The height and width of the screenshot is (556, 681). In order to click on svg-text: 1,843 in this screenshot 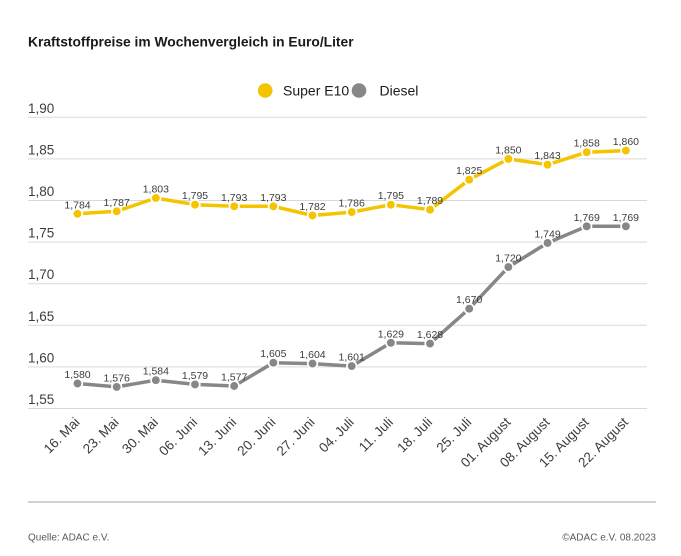, I will do `click(547, 156)`.